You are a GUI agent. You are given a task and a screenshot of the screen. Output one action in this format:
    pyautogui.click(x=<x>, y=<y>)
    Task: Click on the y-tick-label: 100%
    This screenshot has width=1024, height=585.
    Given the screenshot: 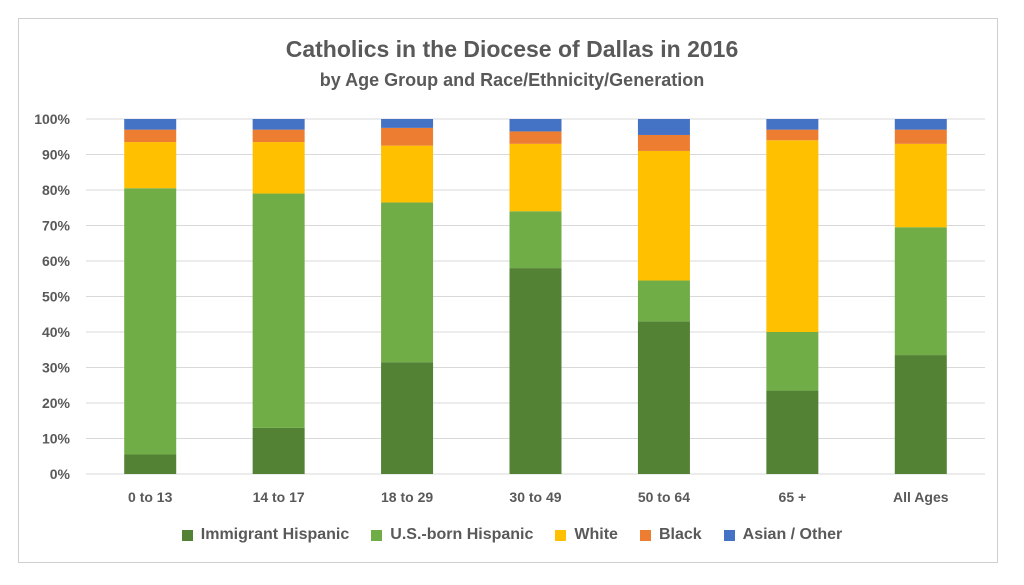 What is the action you would take?
    pyautogui.click(x=52, y=119)
    